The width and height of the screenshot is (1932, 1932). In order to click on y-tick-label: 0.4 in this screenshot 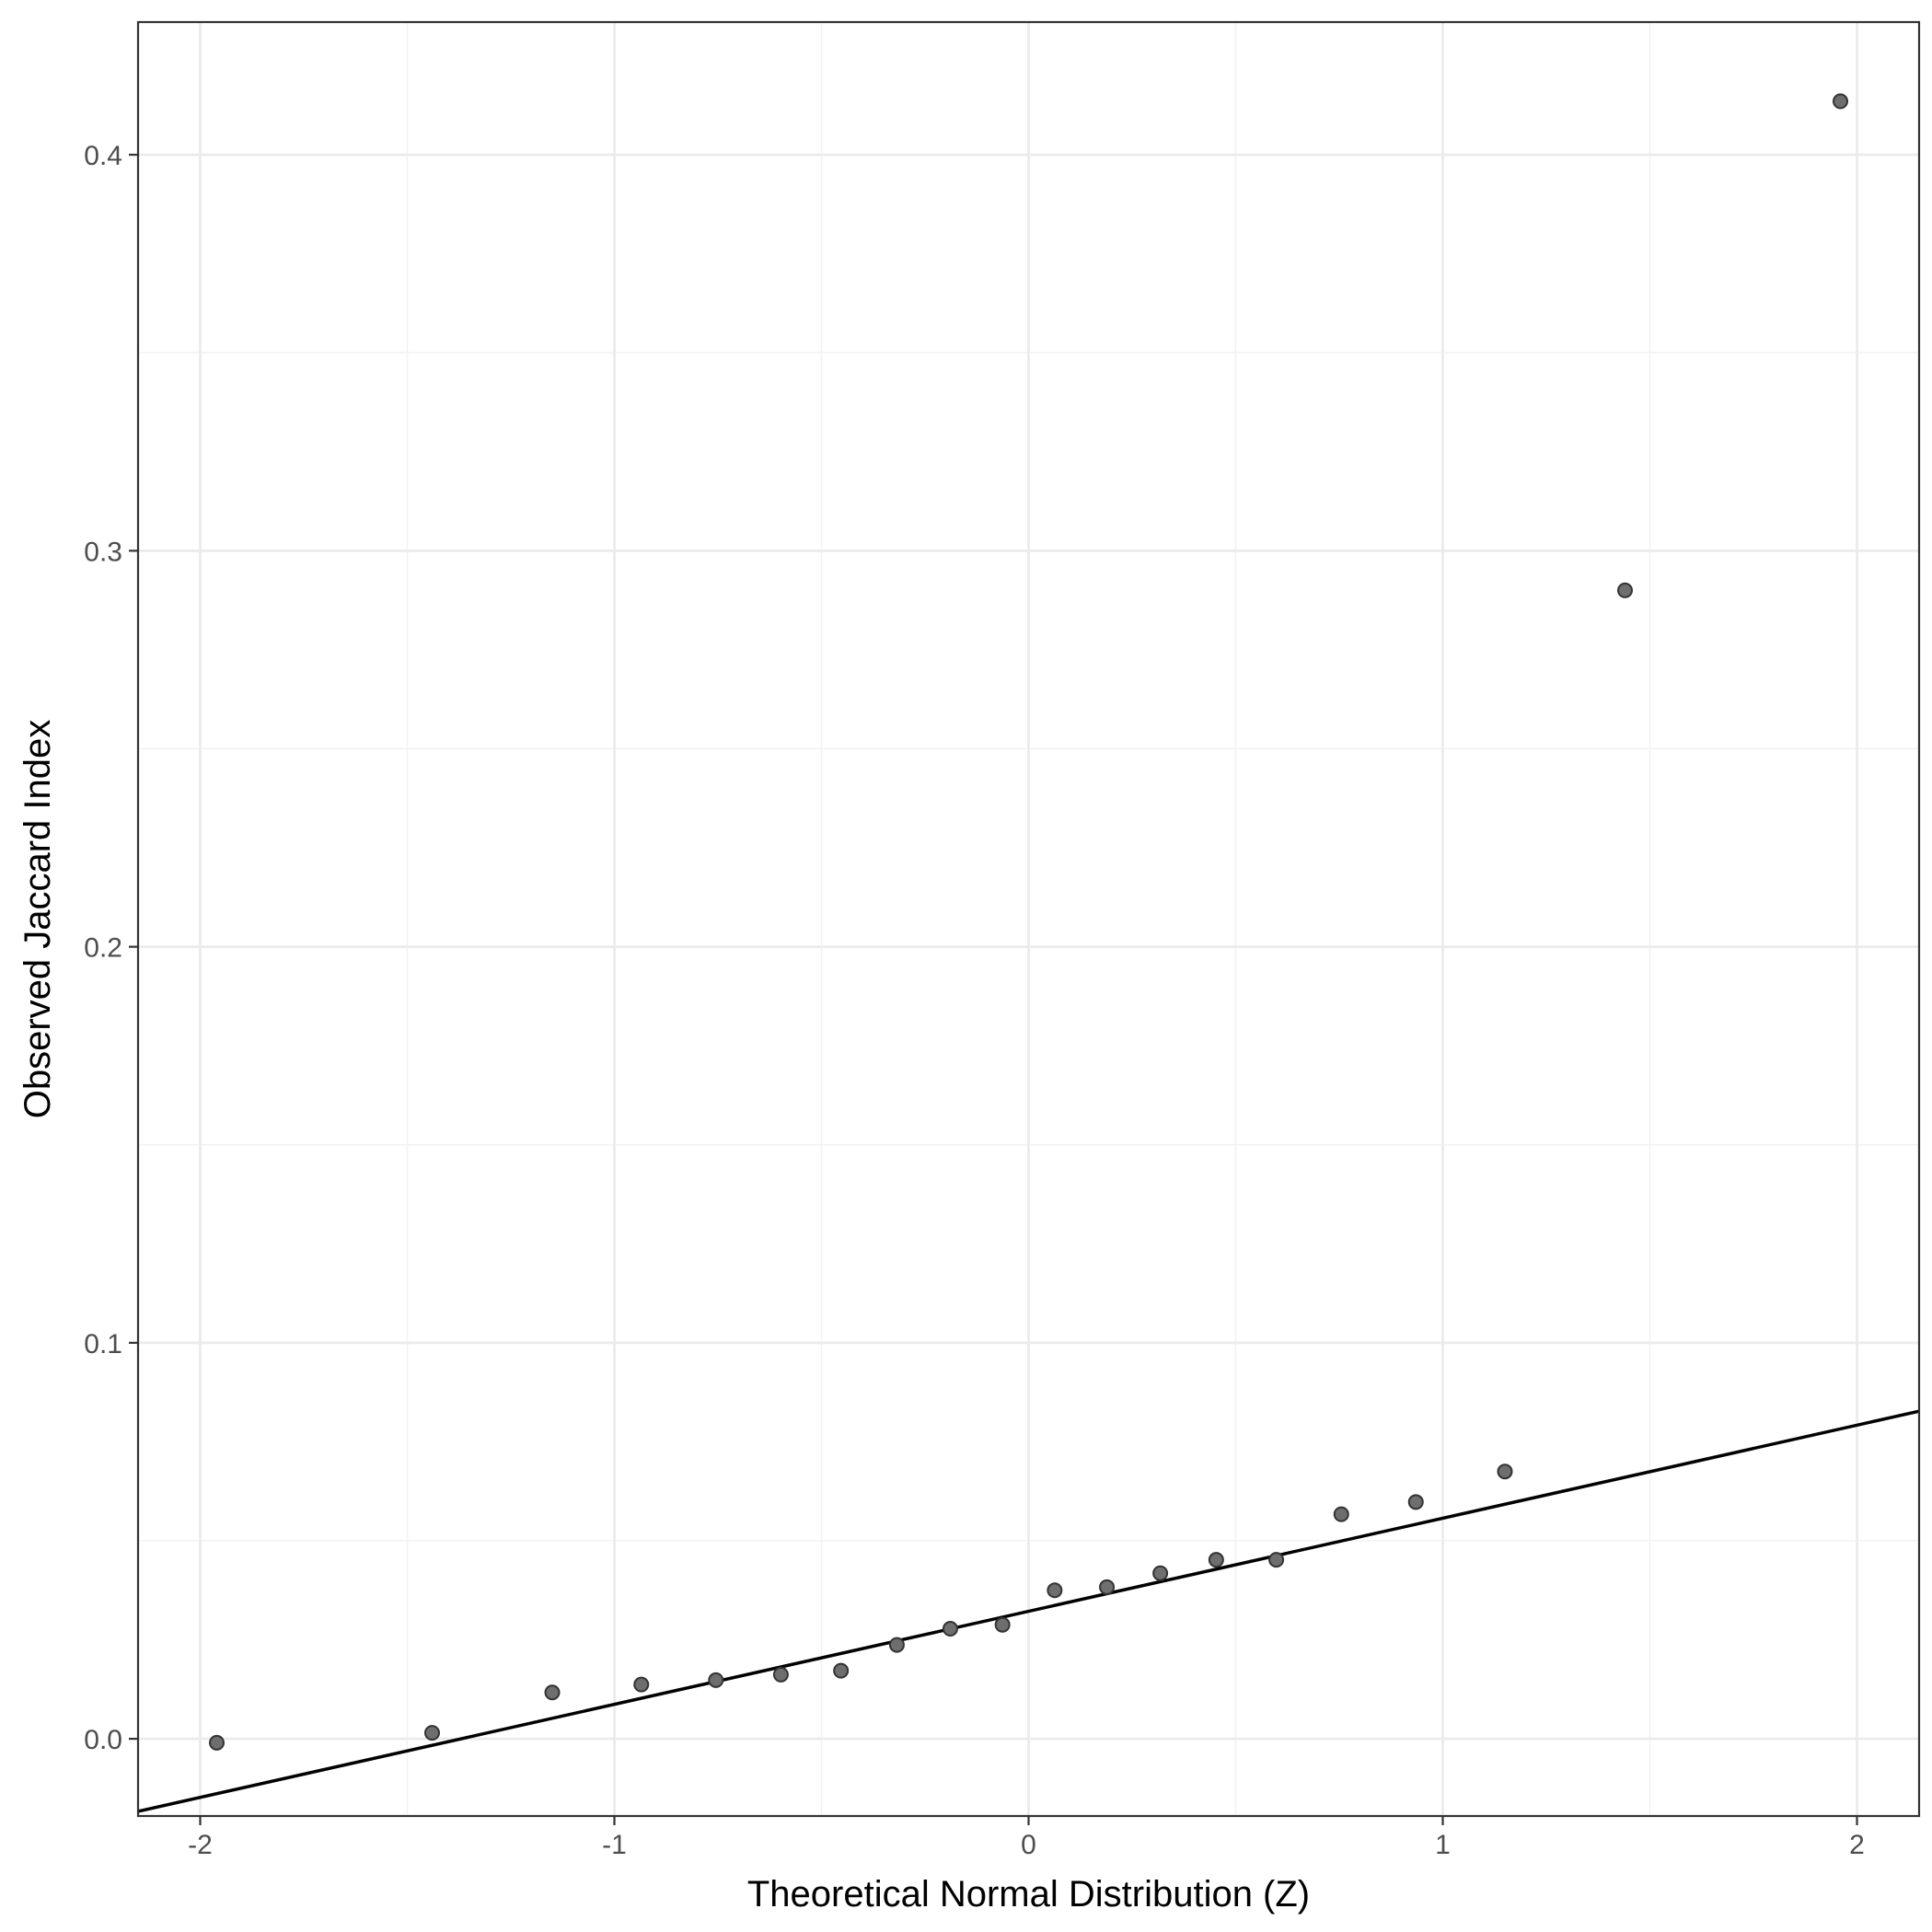, I will do `click(103, 156)`.